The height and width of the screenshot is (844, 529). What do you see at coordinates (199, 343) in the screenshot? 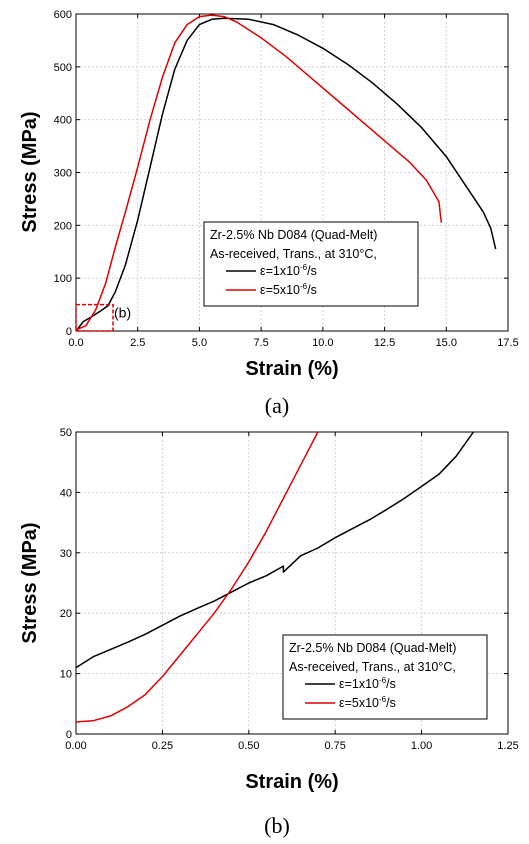
I see `x-tick-label: 5.0` at bounding box center [199, 343].